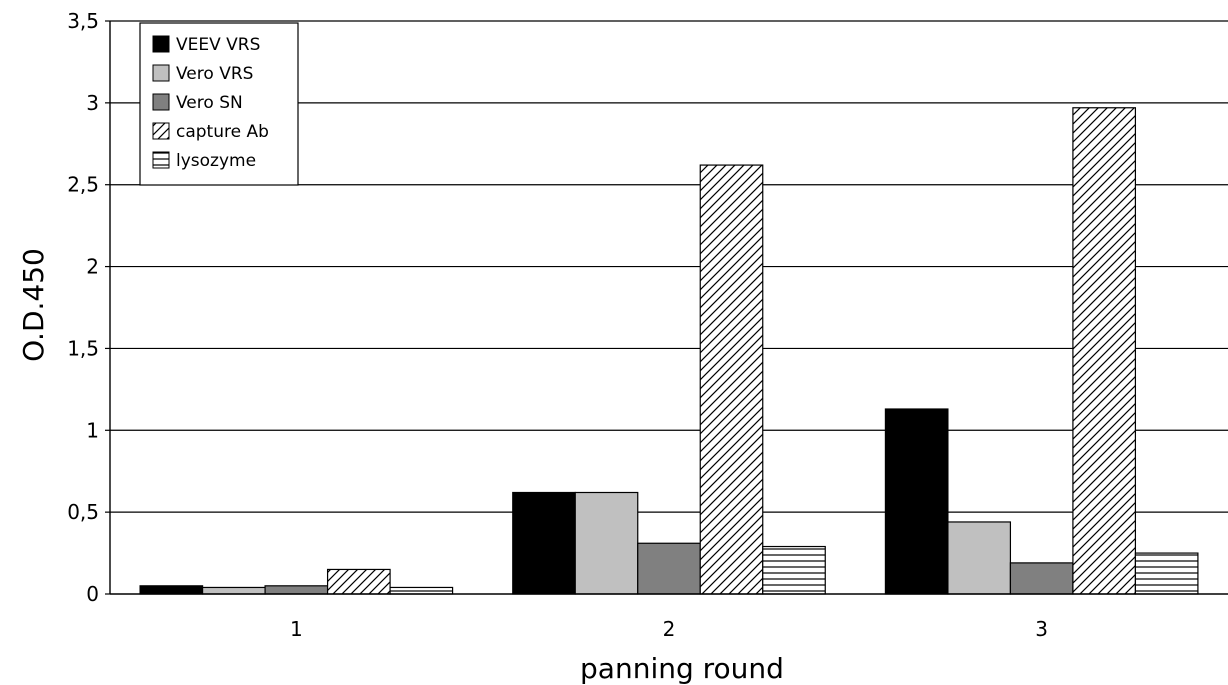 Image resolution: width=1228 pixels, height=685 pixels. Describe the element at coordinates (209, 103) in the screenshot. I see `legend-label: Vero SN` at that location.